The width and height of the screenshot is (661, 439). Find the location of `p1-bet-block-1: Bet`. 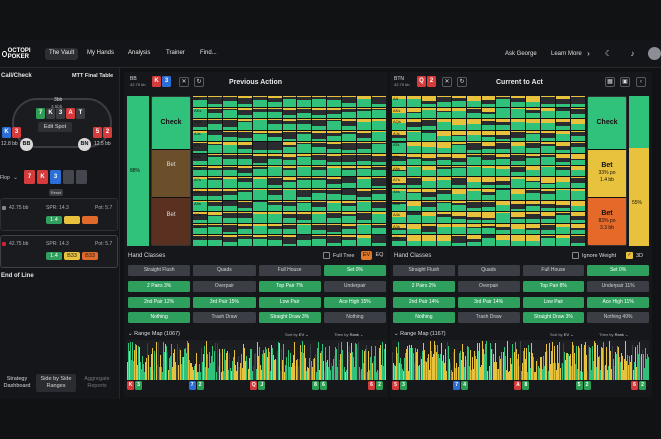

p1-bet-block-1: Bet is located at coordinates (171, 173).